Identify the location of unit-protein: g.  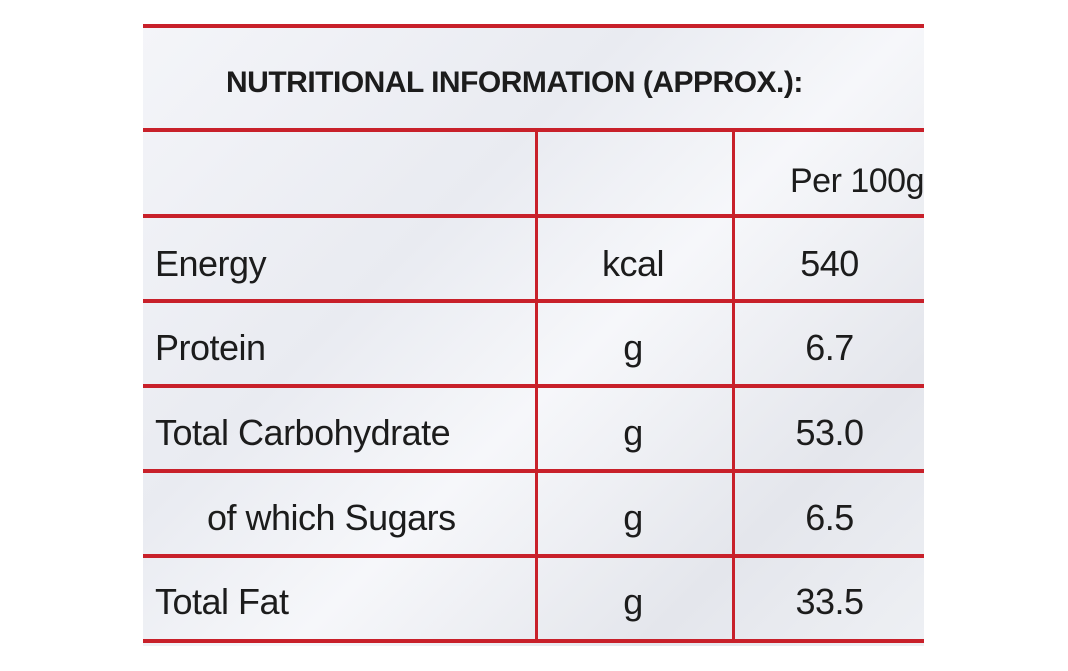
(633, 347).